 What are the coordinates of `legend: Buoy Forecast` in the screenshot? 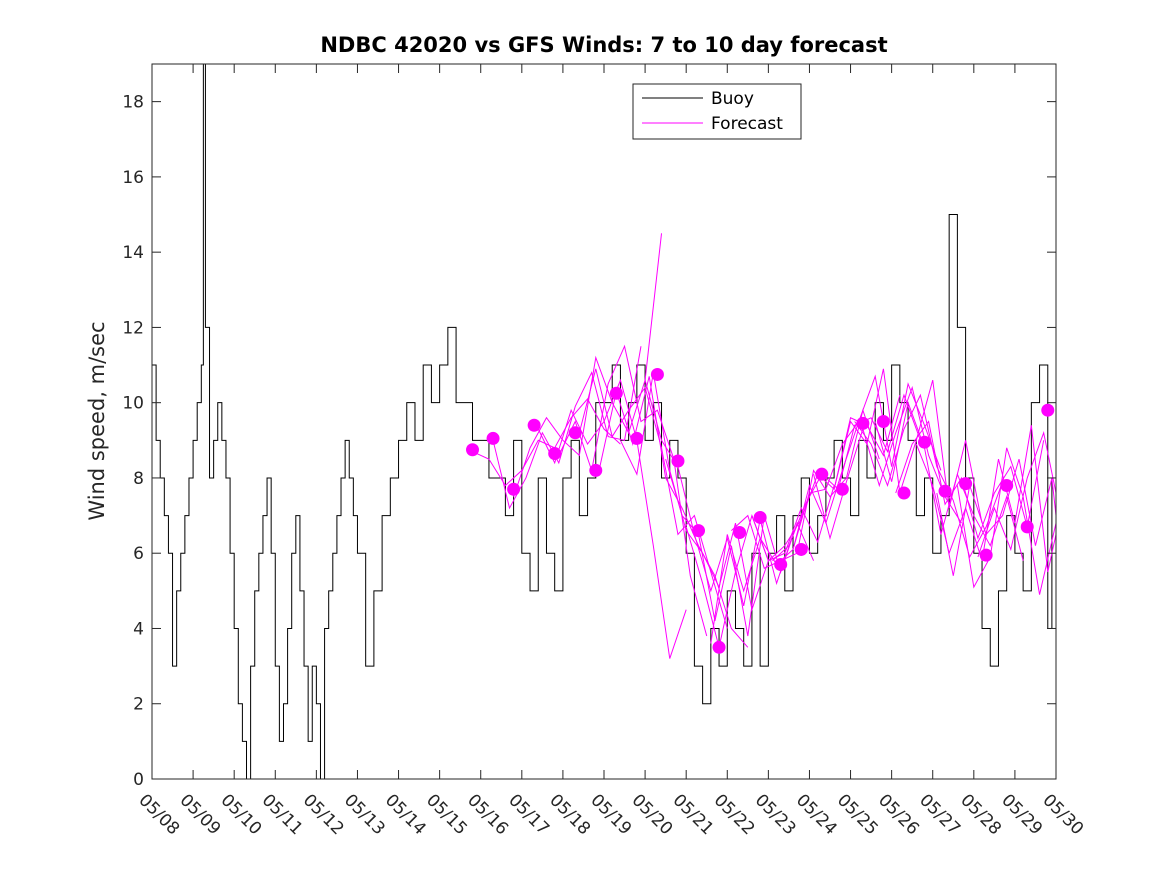 It's located at (717, 111).